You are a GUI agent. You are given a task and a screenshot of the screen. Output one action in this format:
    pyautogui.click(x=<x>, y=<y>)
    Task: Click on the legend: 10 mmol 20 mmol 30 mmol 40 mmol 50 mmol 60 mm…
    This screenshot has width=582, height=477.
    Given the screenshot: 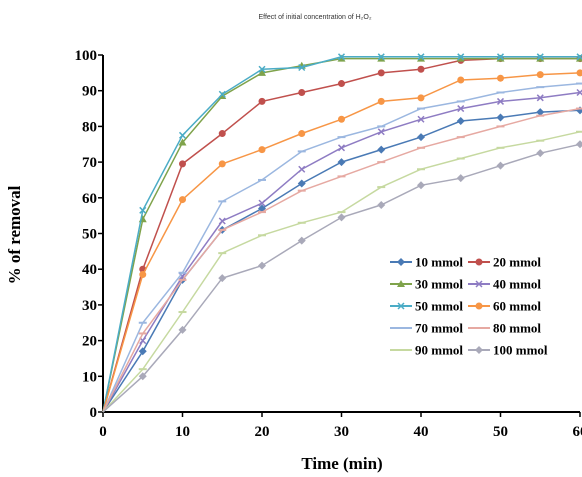 What is the action you would take?
    pyautogui.click(x=469, y=306)
    